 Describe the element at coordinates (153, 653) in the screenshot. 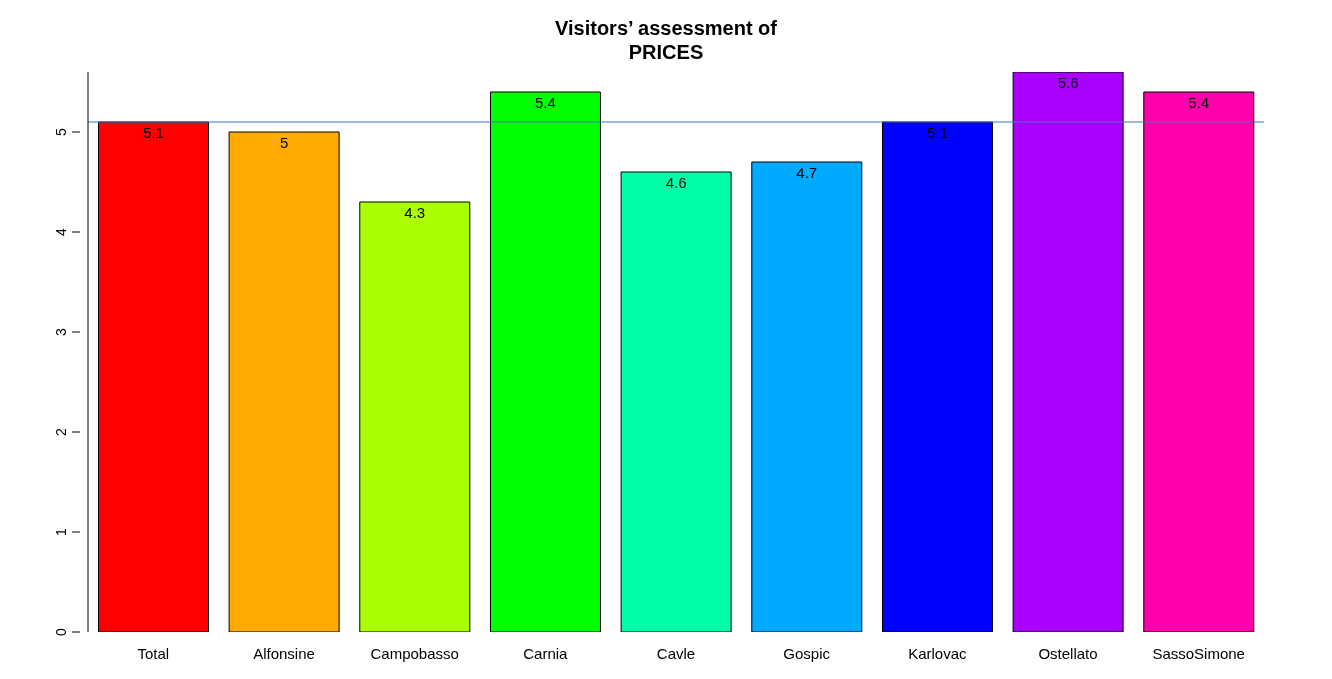

I see `x-tick-label: Total` at that location.